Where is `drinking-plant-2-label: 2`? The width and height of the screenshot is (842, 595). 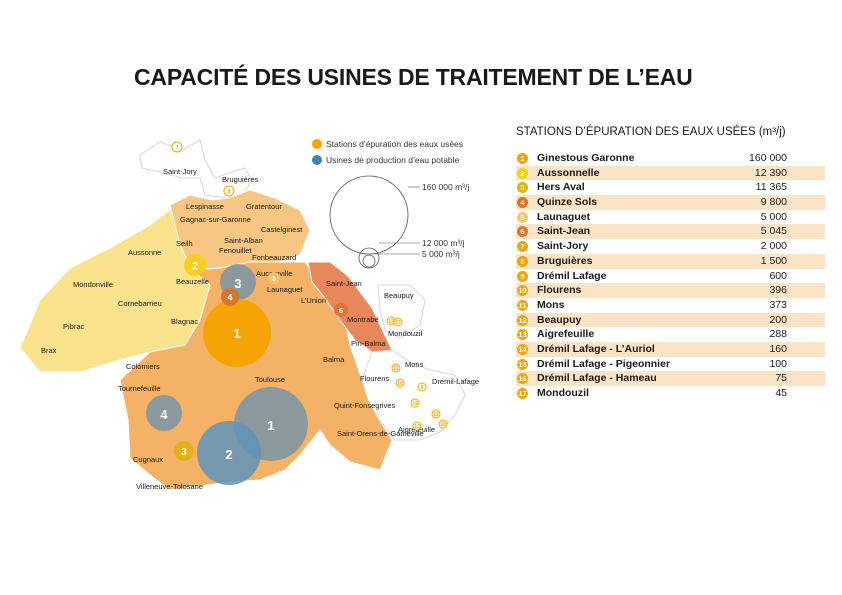
drinking-plant-2-label: 2 is located at coordinates (228, 454).